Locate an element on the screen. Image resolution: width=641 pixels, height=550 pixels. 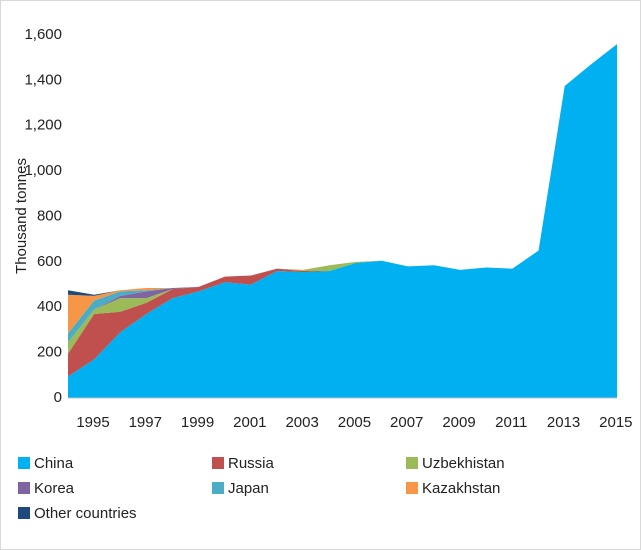
y-tick-label: 1,600 is located at coordinates (43, 34).